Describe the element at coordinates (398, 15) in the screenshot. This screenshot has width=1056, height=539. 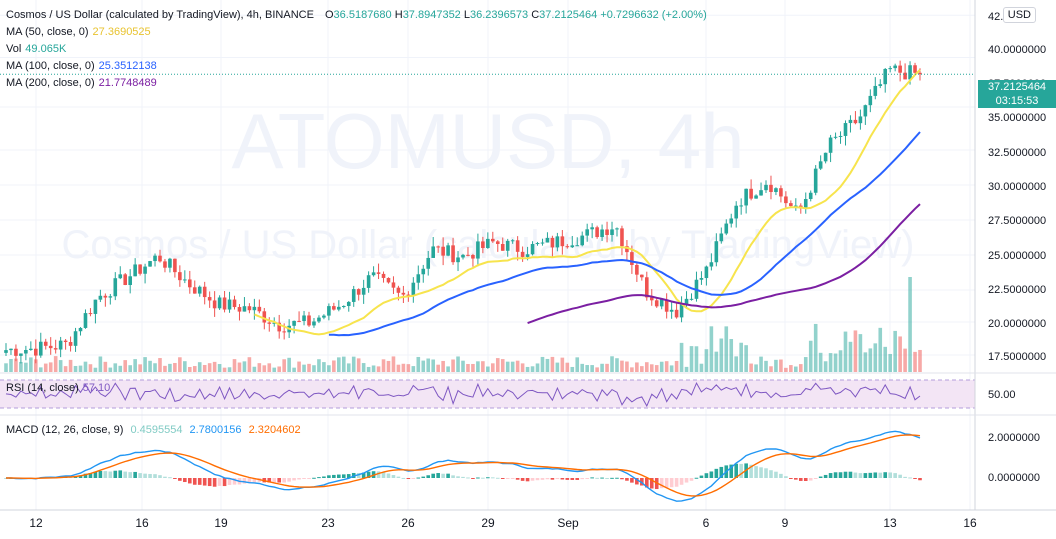
I see `high-label: H` at that location.